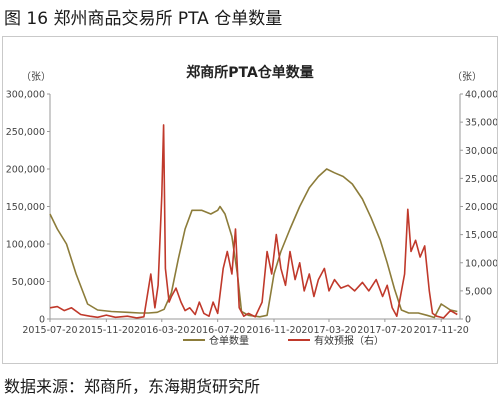  I want to click on x-tick-label: 2017-03-20, so click(328, 330).